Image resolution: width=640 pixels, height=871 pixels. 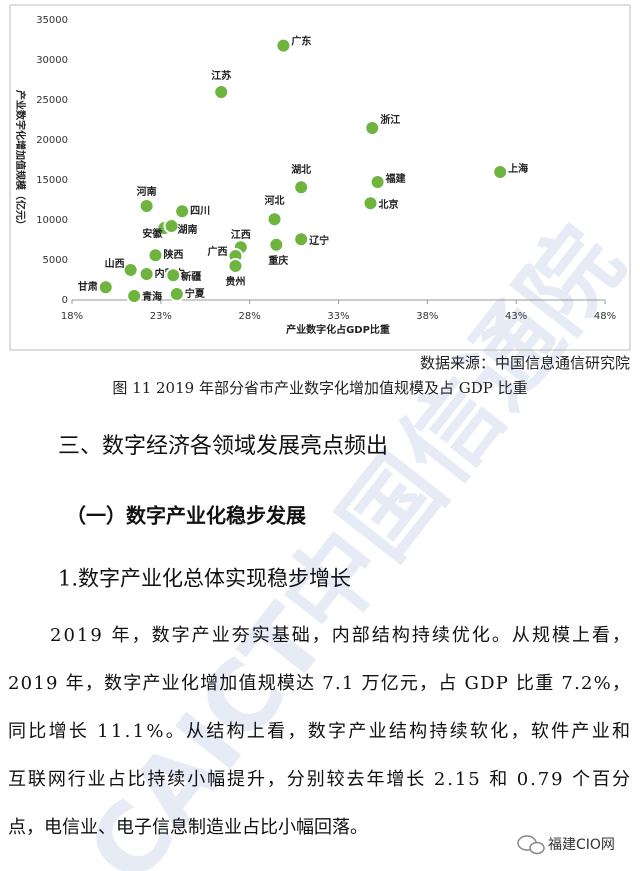 I want to click on point-label: 福建, so click(x=396, y=178).